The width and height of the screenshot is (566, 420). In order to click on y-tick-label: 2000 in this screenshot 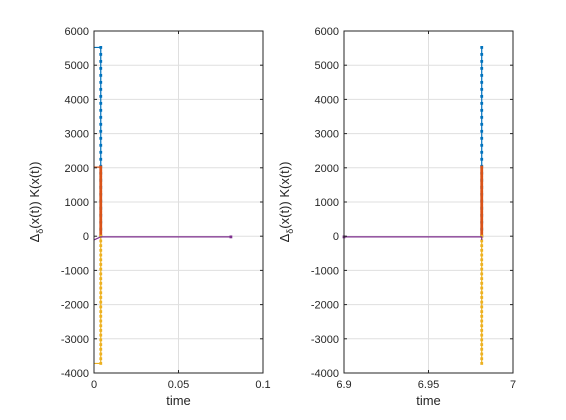, I will do `click(77, 169)`.